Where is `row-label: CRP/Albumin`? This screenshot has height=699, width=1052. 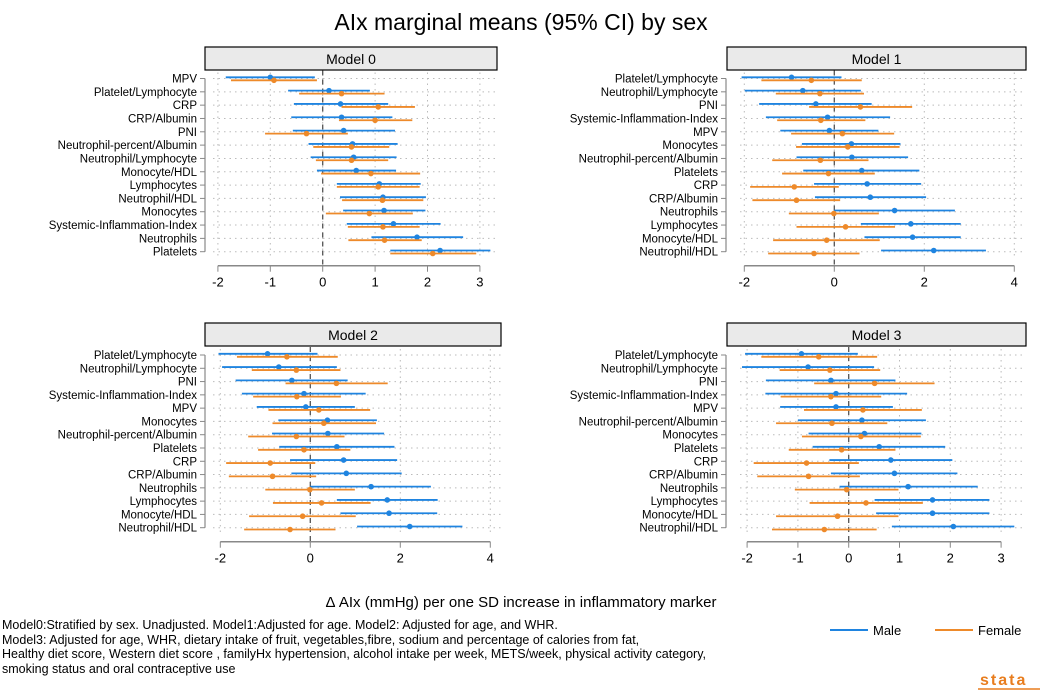
row-label: CRP/Albumin is located at coordinates (683, 199).